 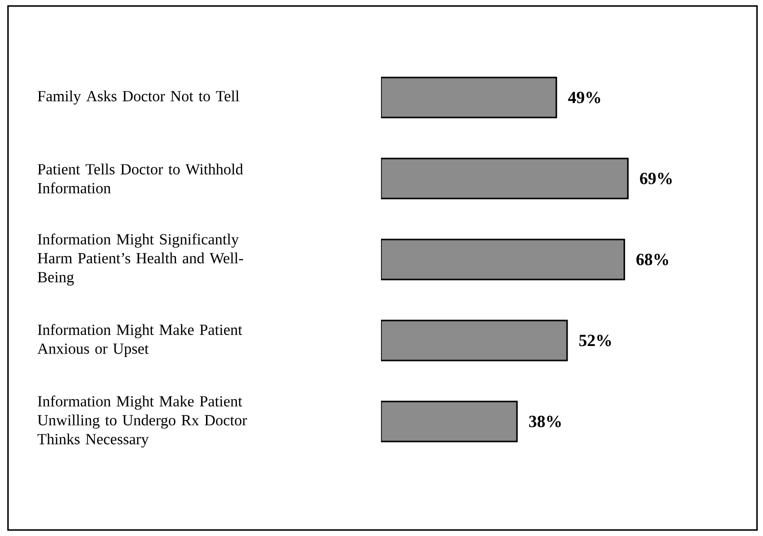 What do you see at coordinates (143, 421) in the screenshot?
I see `y-tick-label: Information Might Make Patient Unwilling to Undergo Rx Doctor Thinks Necessary` at bounding box center [143, 421].